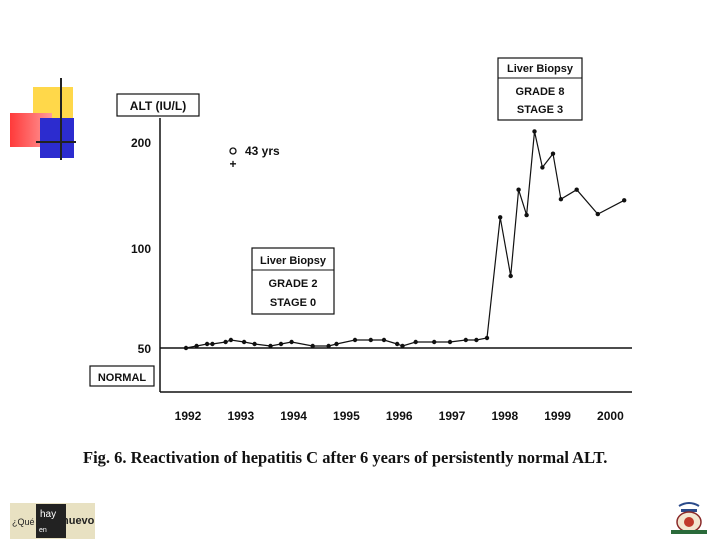  What do you see at coordinates (61, 119) in the screenshot?
I see `vertical-line-decoration` at bounding box center [61, 119].